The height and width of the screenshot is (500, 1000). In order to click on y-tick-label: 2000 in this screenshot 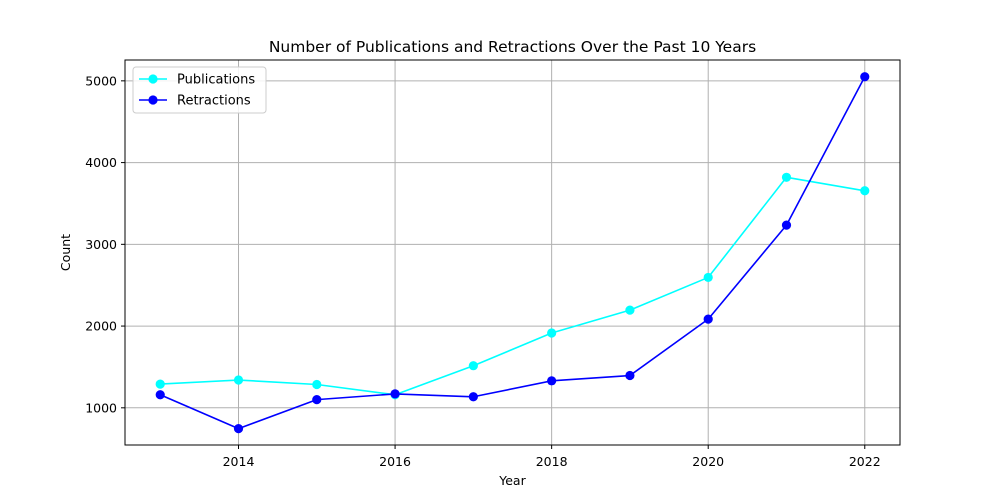, I will do `click(101, 326)`.